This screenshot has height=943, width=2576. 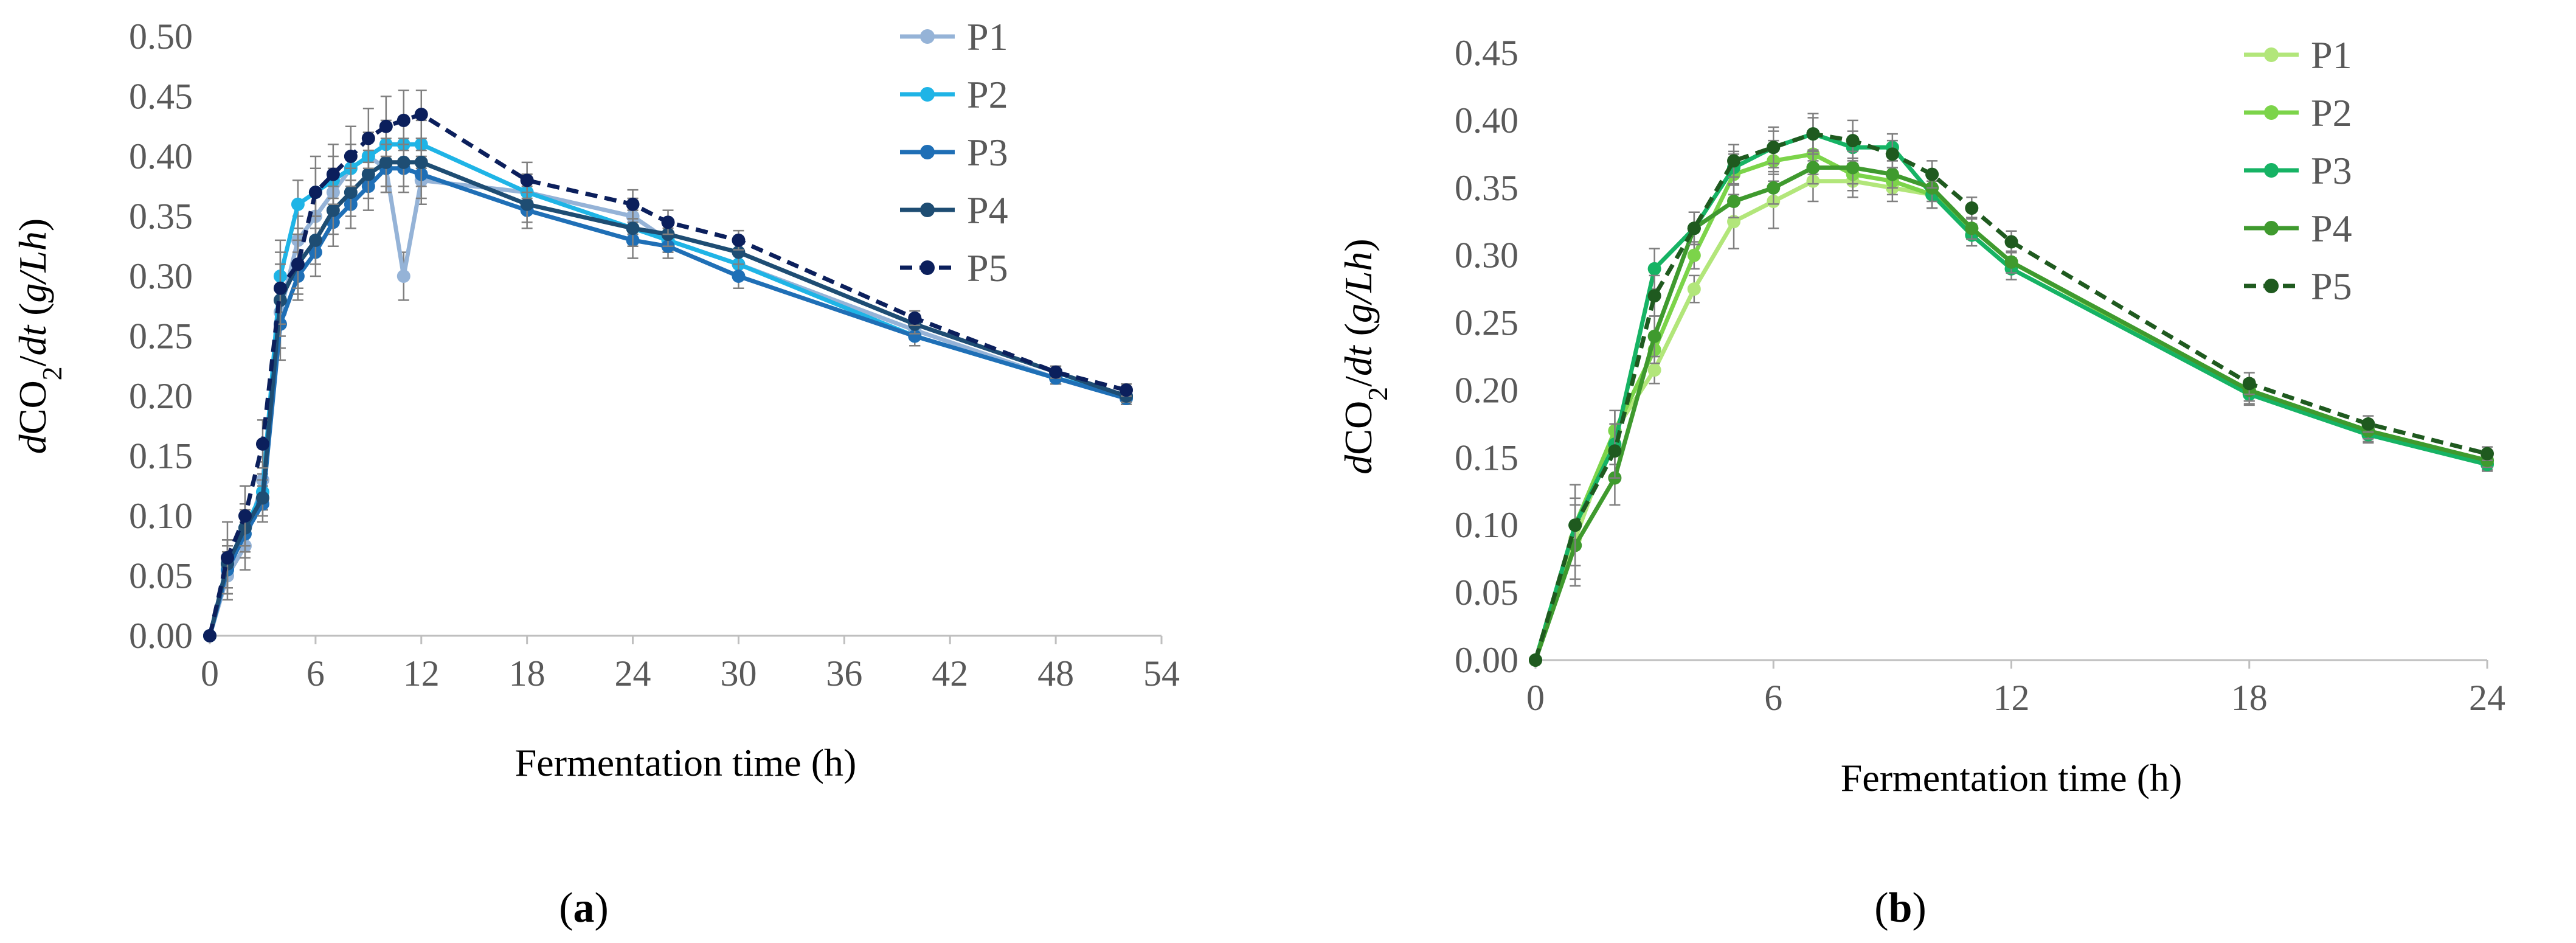 What do you see at coordinates (987, 268) in the screenshot?
I see `legend-label: P5` at bounding box center [987, 268].